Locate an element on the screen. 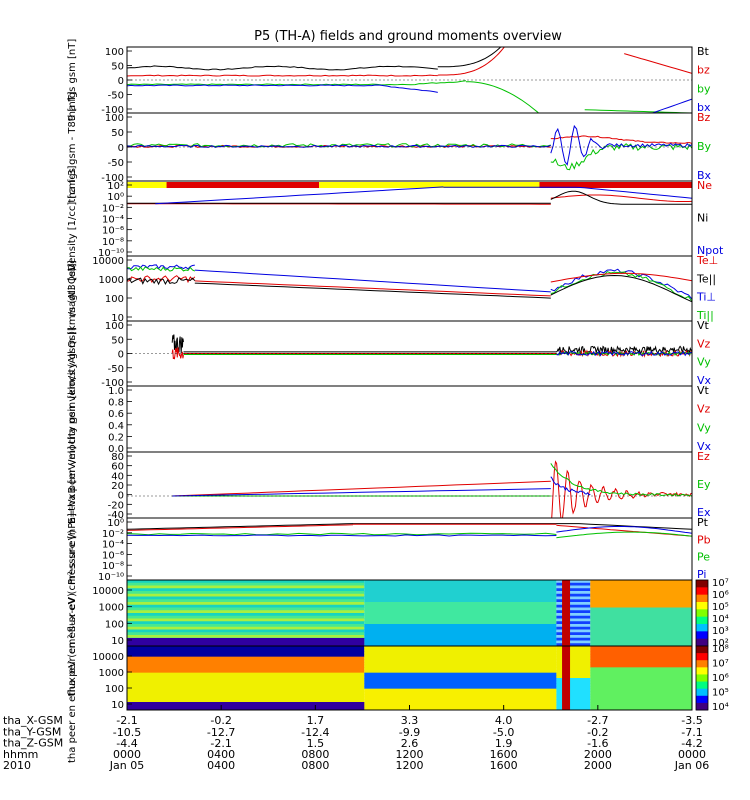  legend-ni: Ni is located at coordinates (702, 218).